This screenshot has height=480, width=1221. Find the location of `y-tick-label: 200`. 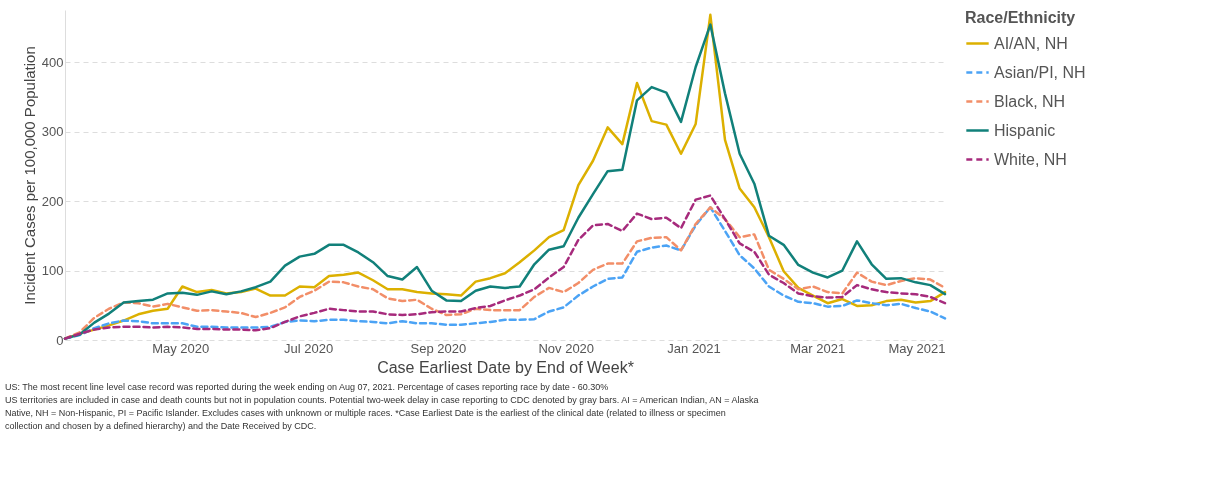

y-tick-label: 200 is located at coordinates (52, 201).